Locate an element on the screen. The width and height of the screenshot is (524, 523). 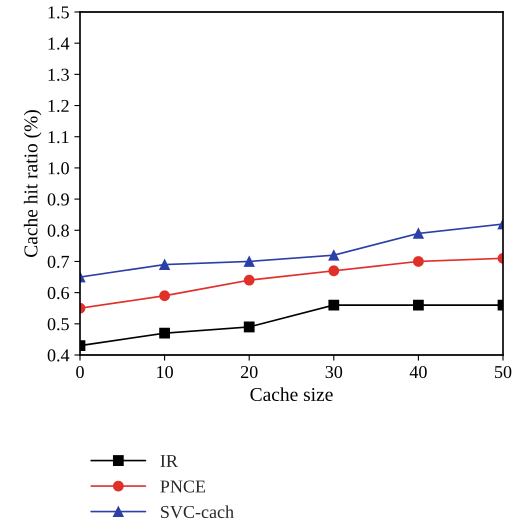
y-tick-label: 0.9 is located at coordinates (58, 199).